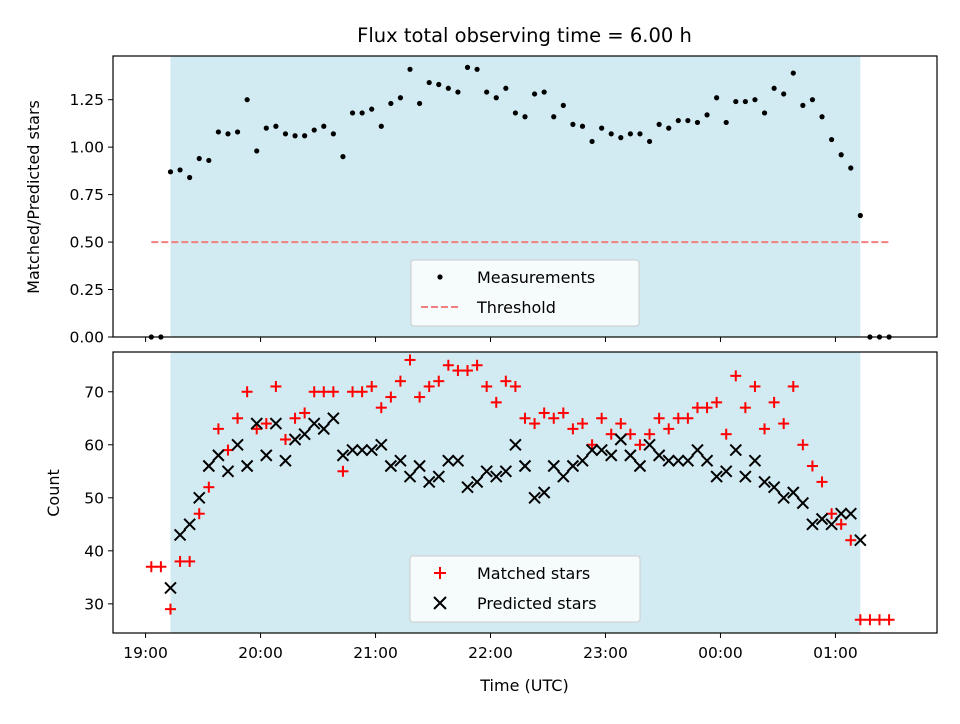 The width and height of the screenshot is (960, 724). What do you see at coordinates (94, 392) in the screenshot?
I see `bottom-y-tick-label: 70` at bounding box center [94, 392].